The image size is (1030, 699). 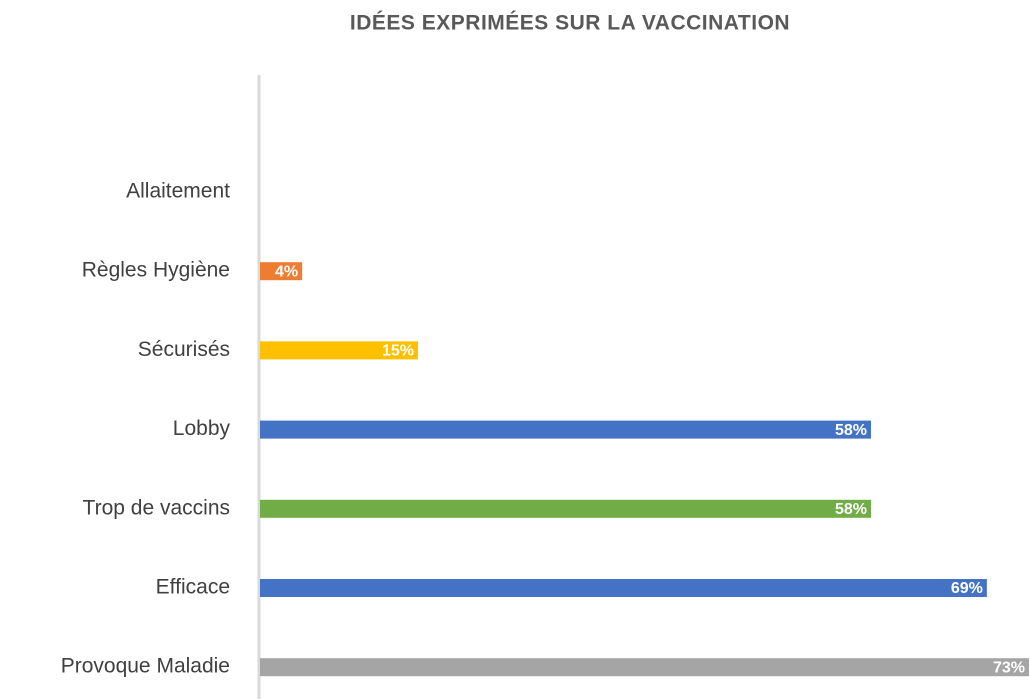 I want to click on y-tick-label: Trop de vaccins, so click(x=156, y=507).